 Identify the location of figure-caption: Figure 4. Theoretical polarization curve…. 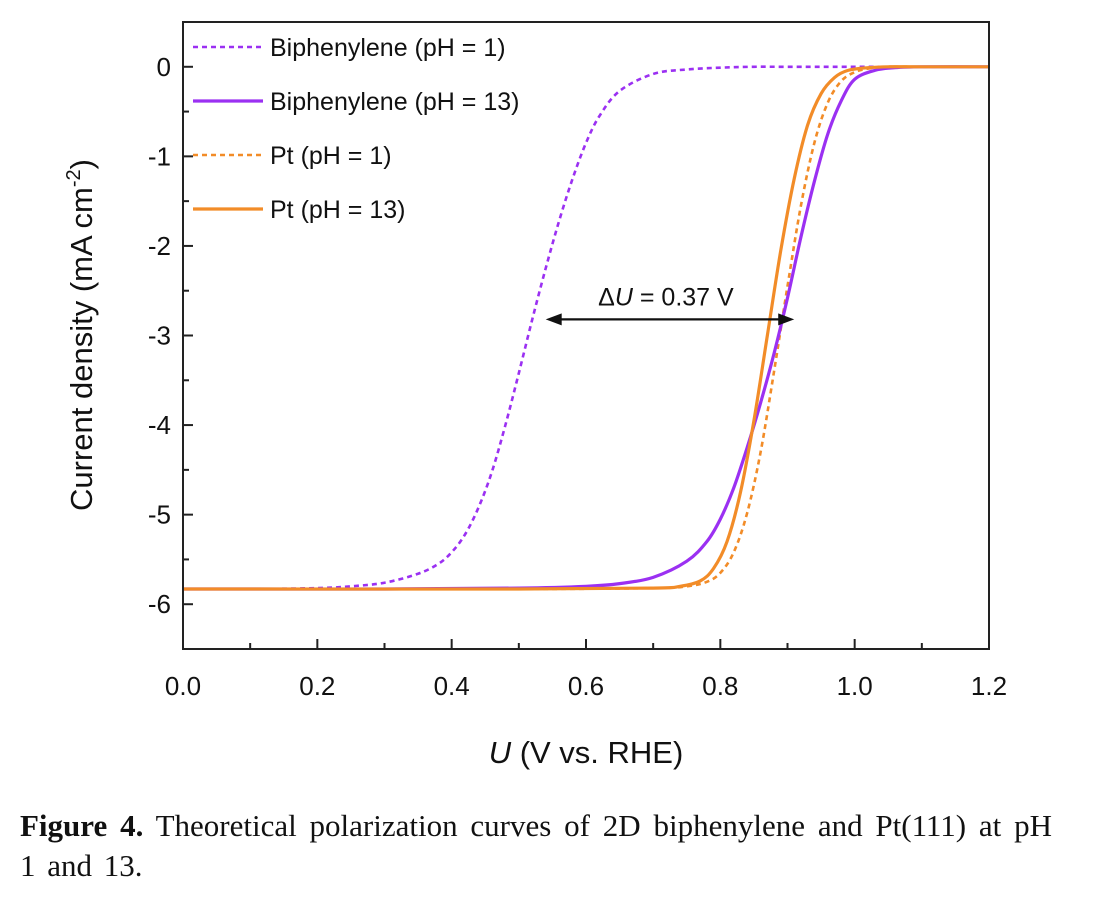
(536, 846).